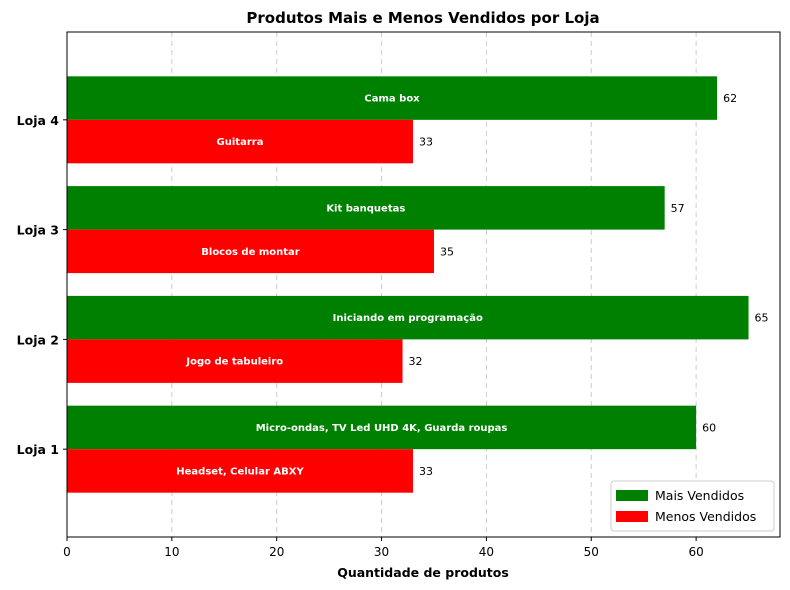  Describe the element at coordinates (591, 552) in the screenshot. I see `x-tick-label: 50` at that location.